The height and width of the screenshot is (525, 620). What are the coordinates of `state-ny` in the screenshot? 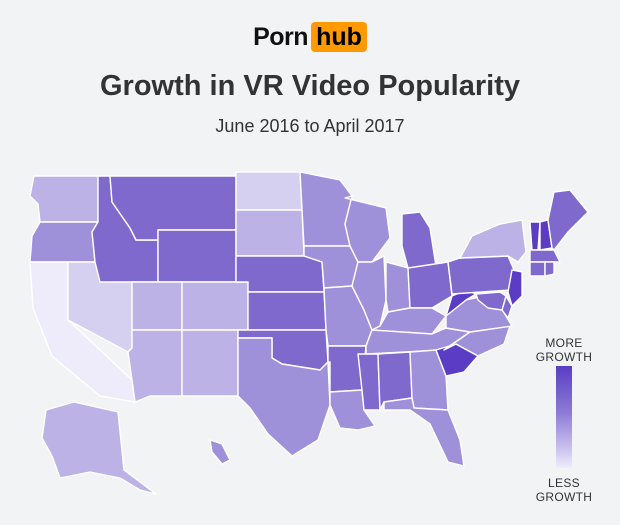 It's located at (493, 241).